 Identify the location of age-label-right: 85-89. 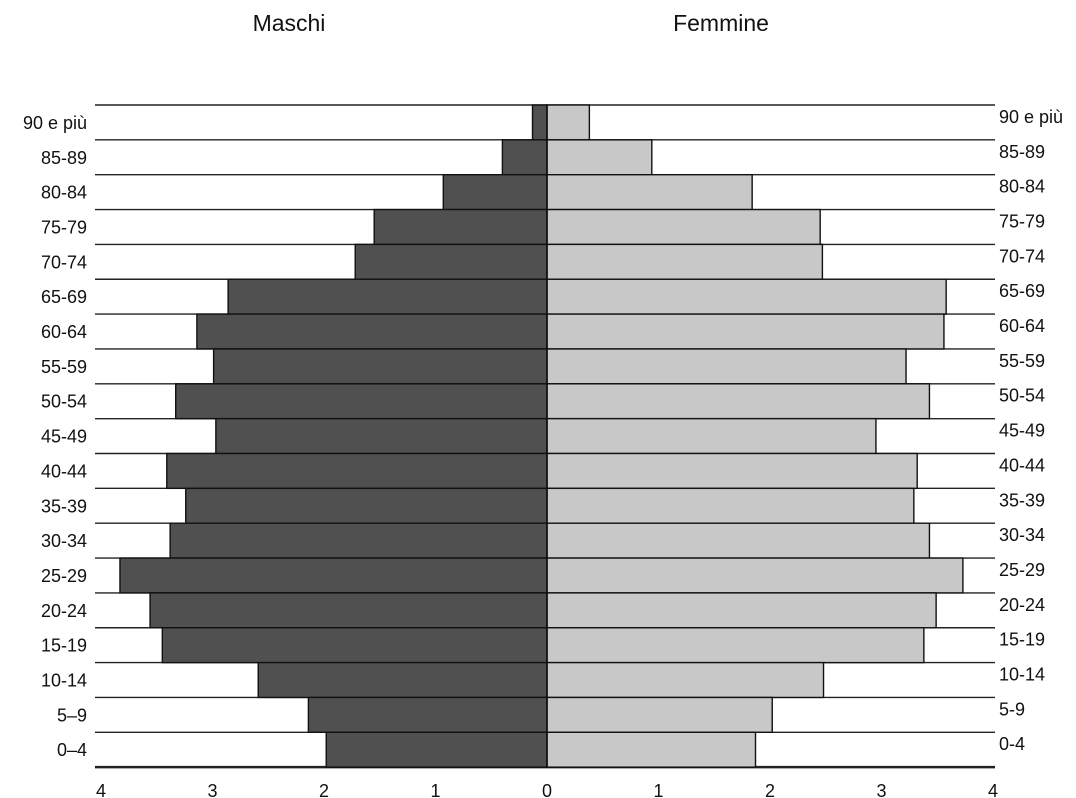
(1022, 152).